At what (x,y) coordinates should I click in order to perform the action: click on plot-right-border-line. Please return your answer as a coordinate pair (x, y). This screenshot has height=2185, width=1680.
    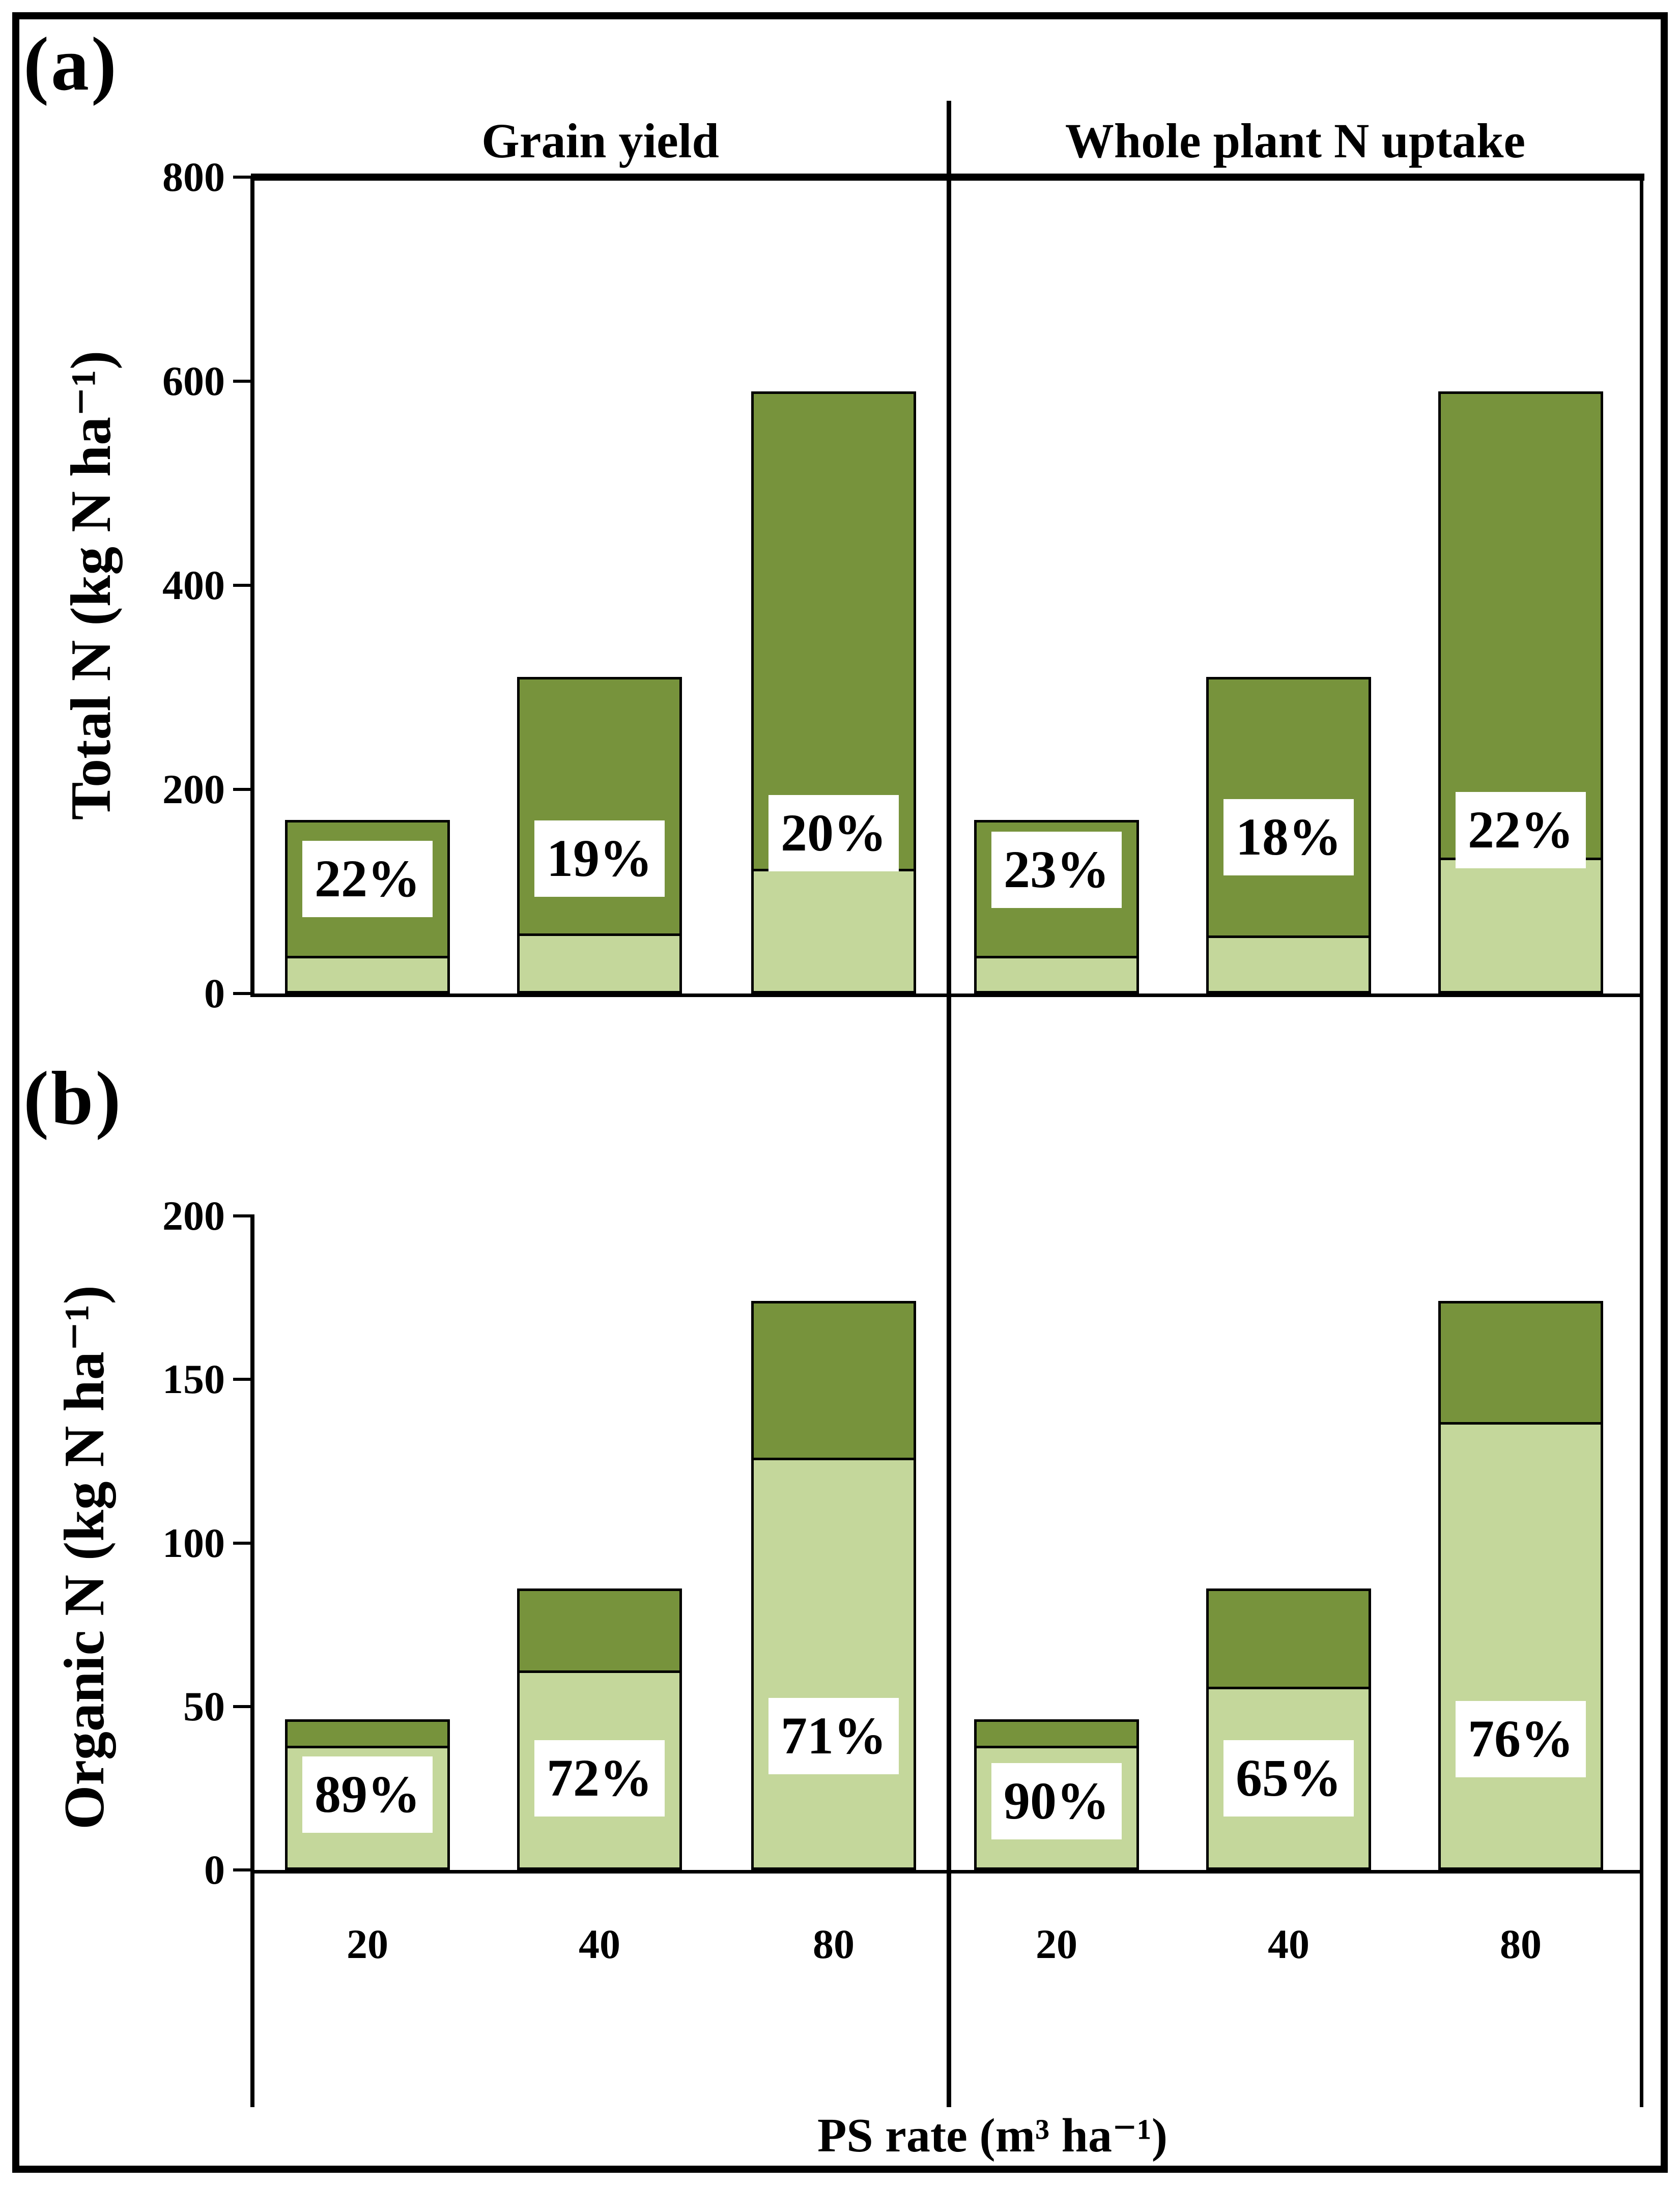
    Looking at the image, I should click on (1641, 1140).